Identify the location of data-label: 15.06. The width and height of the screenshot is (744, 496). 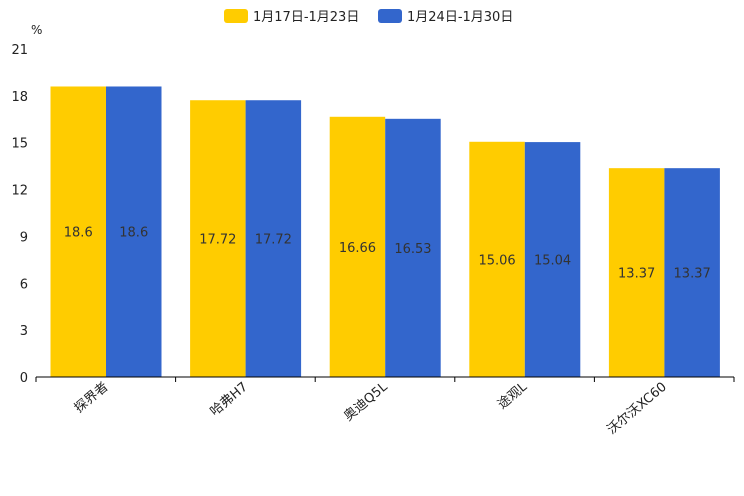
(496, 260).